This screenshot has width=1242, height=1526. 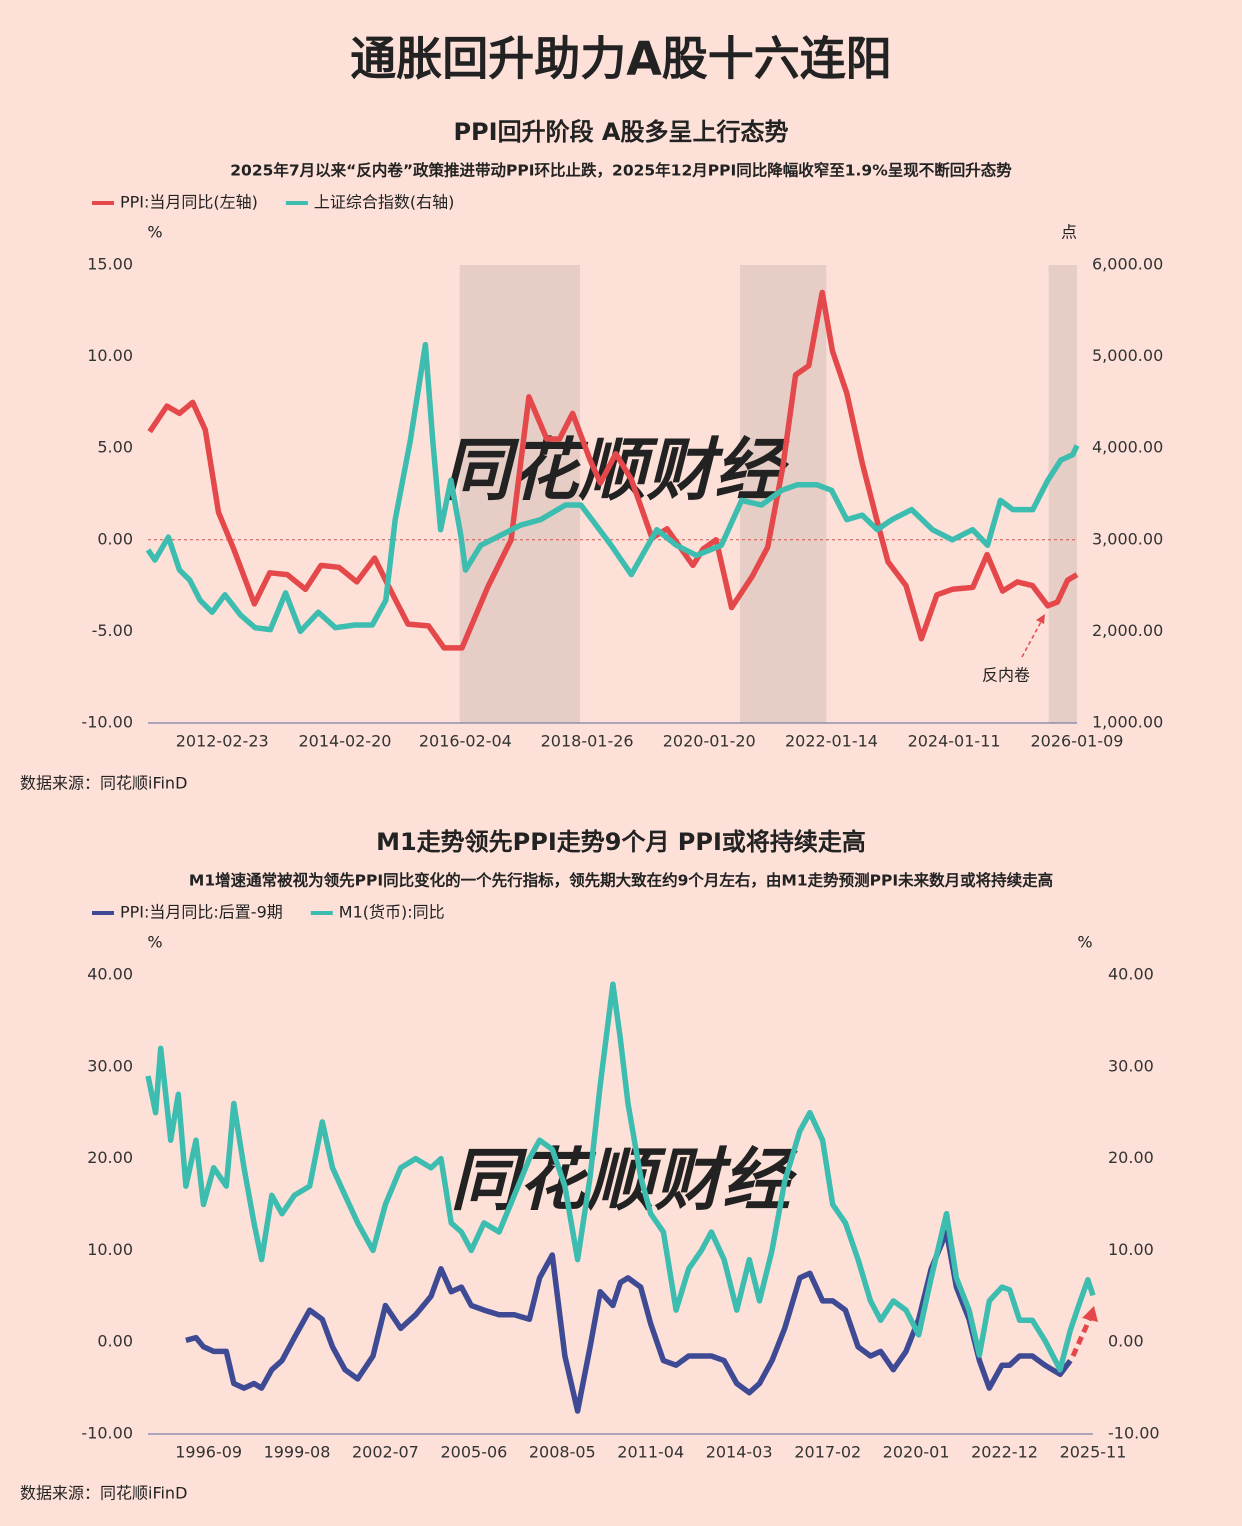 I want to click on y2-unit: 点, so click(x=1069, y=232).